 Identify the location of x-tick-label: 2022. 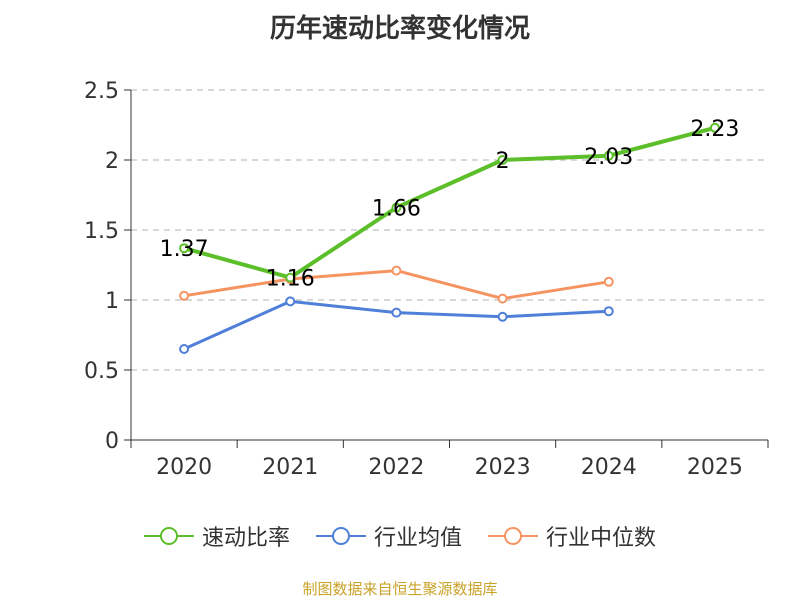
(396, 467).